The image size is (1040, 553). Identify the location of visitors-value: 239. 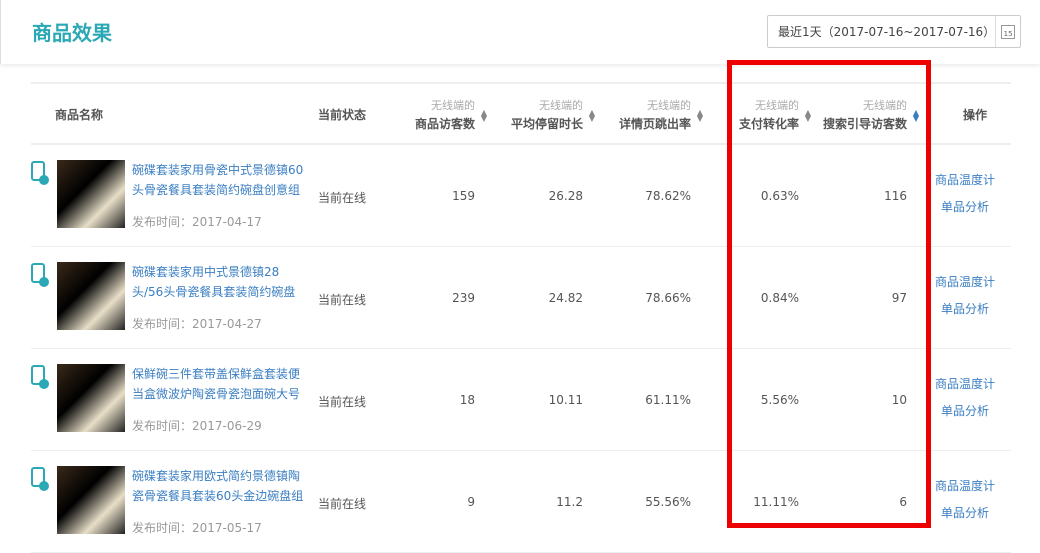
(463, 298).